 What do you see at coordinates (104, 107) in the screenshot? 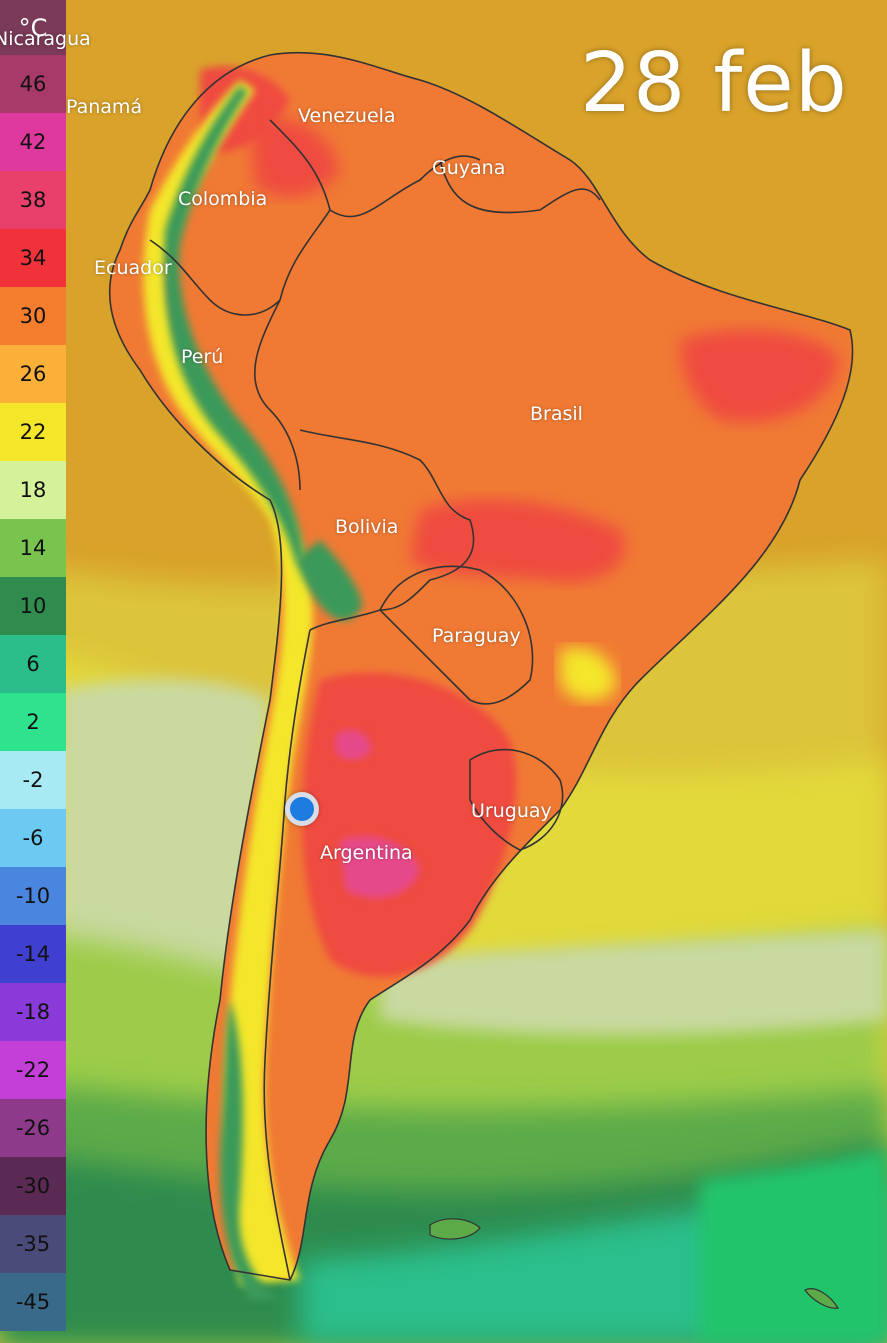
I see `country-label-panama: Panamá` at bounding box center [104, 107].